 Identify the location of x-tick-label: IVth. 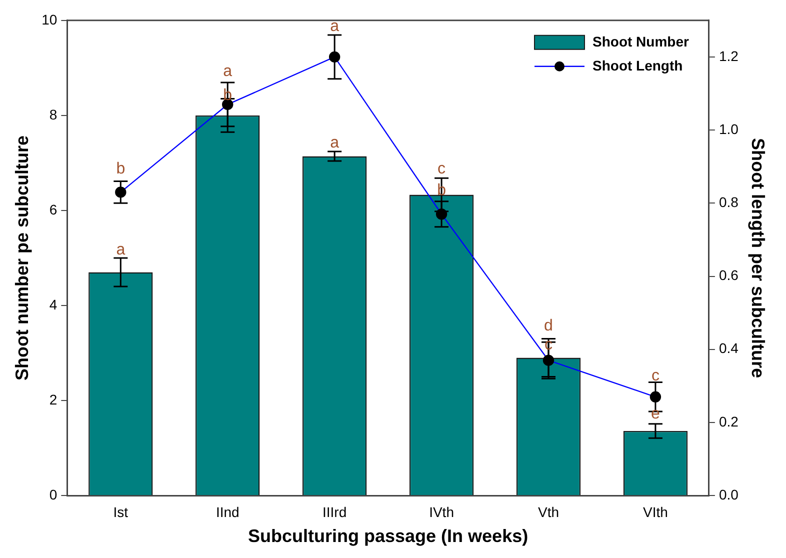
(441, 512).